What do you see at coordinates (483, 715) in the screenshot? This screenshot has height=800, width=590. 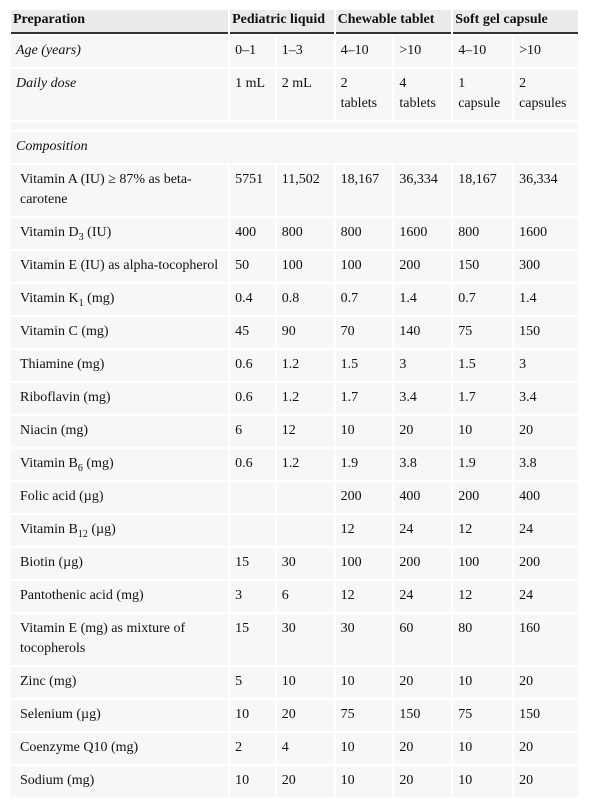 I see `cell: 75` at bounding box center [483, 715].